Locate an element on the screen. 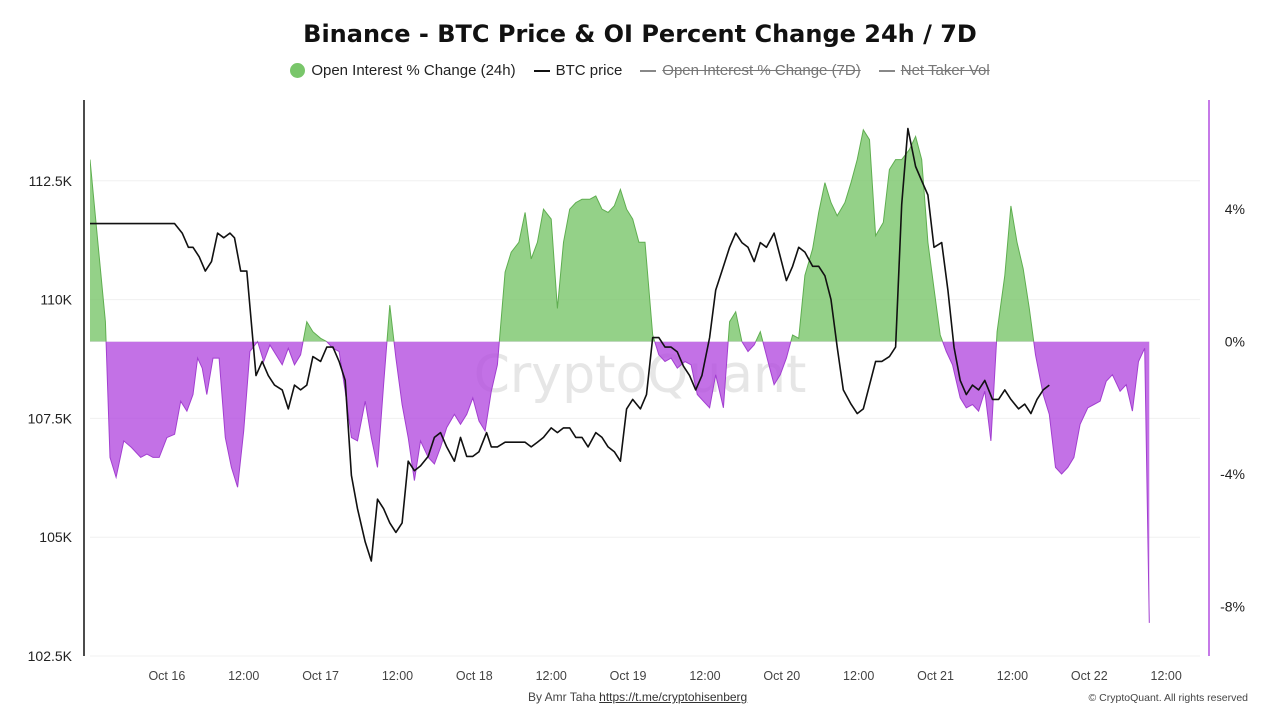  legend-label: Open Interest % Change (24h) is located at coordinates (413, 70).